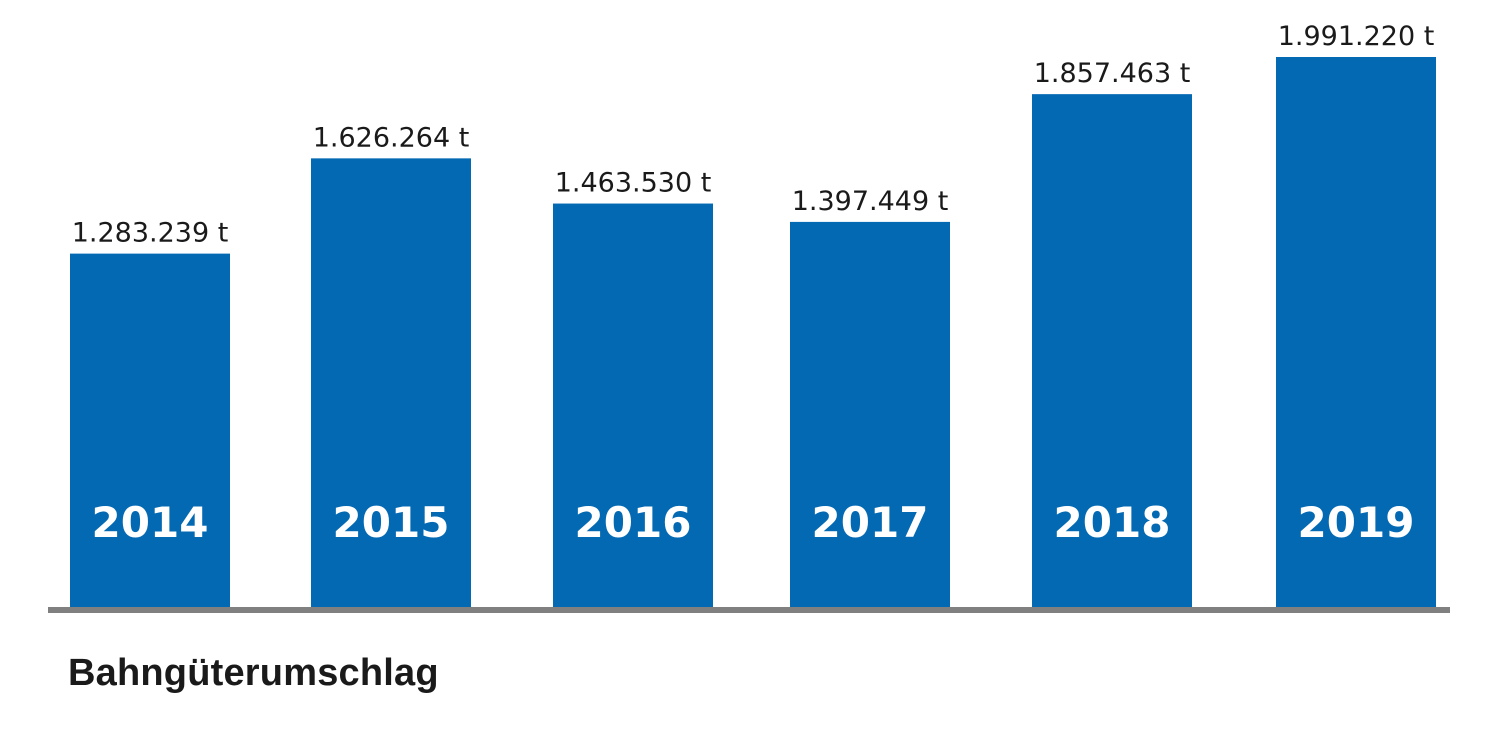  What do you see at coordinates (1356, 522) in the screenshot?
I see `category-label-2019: 2019` at bounding box center [1356, 522].